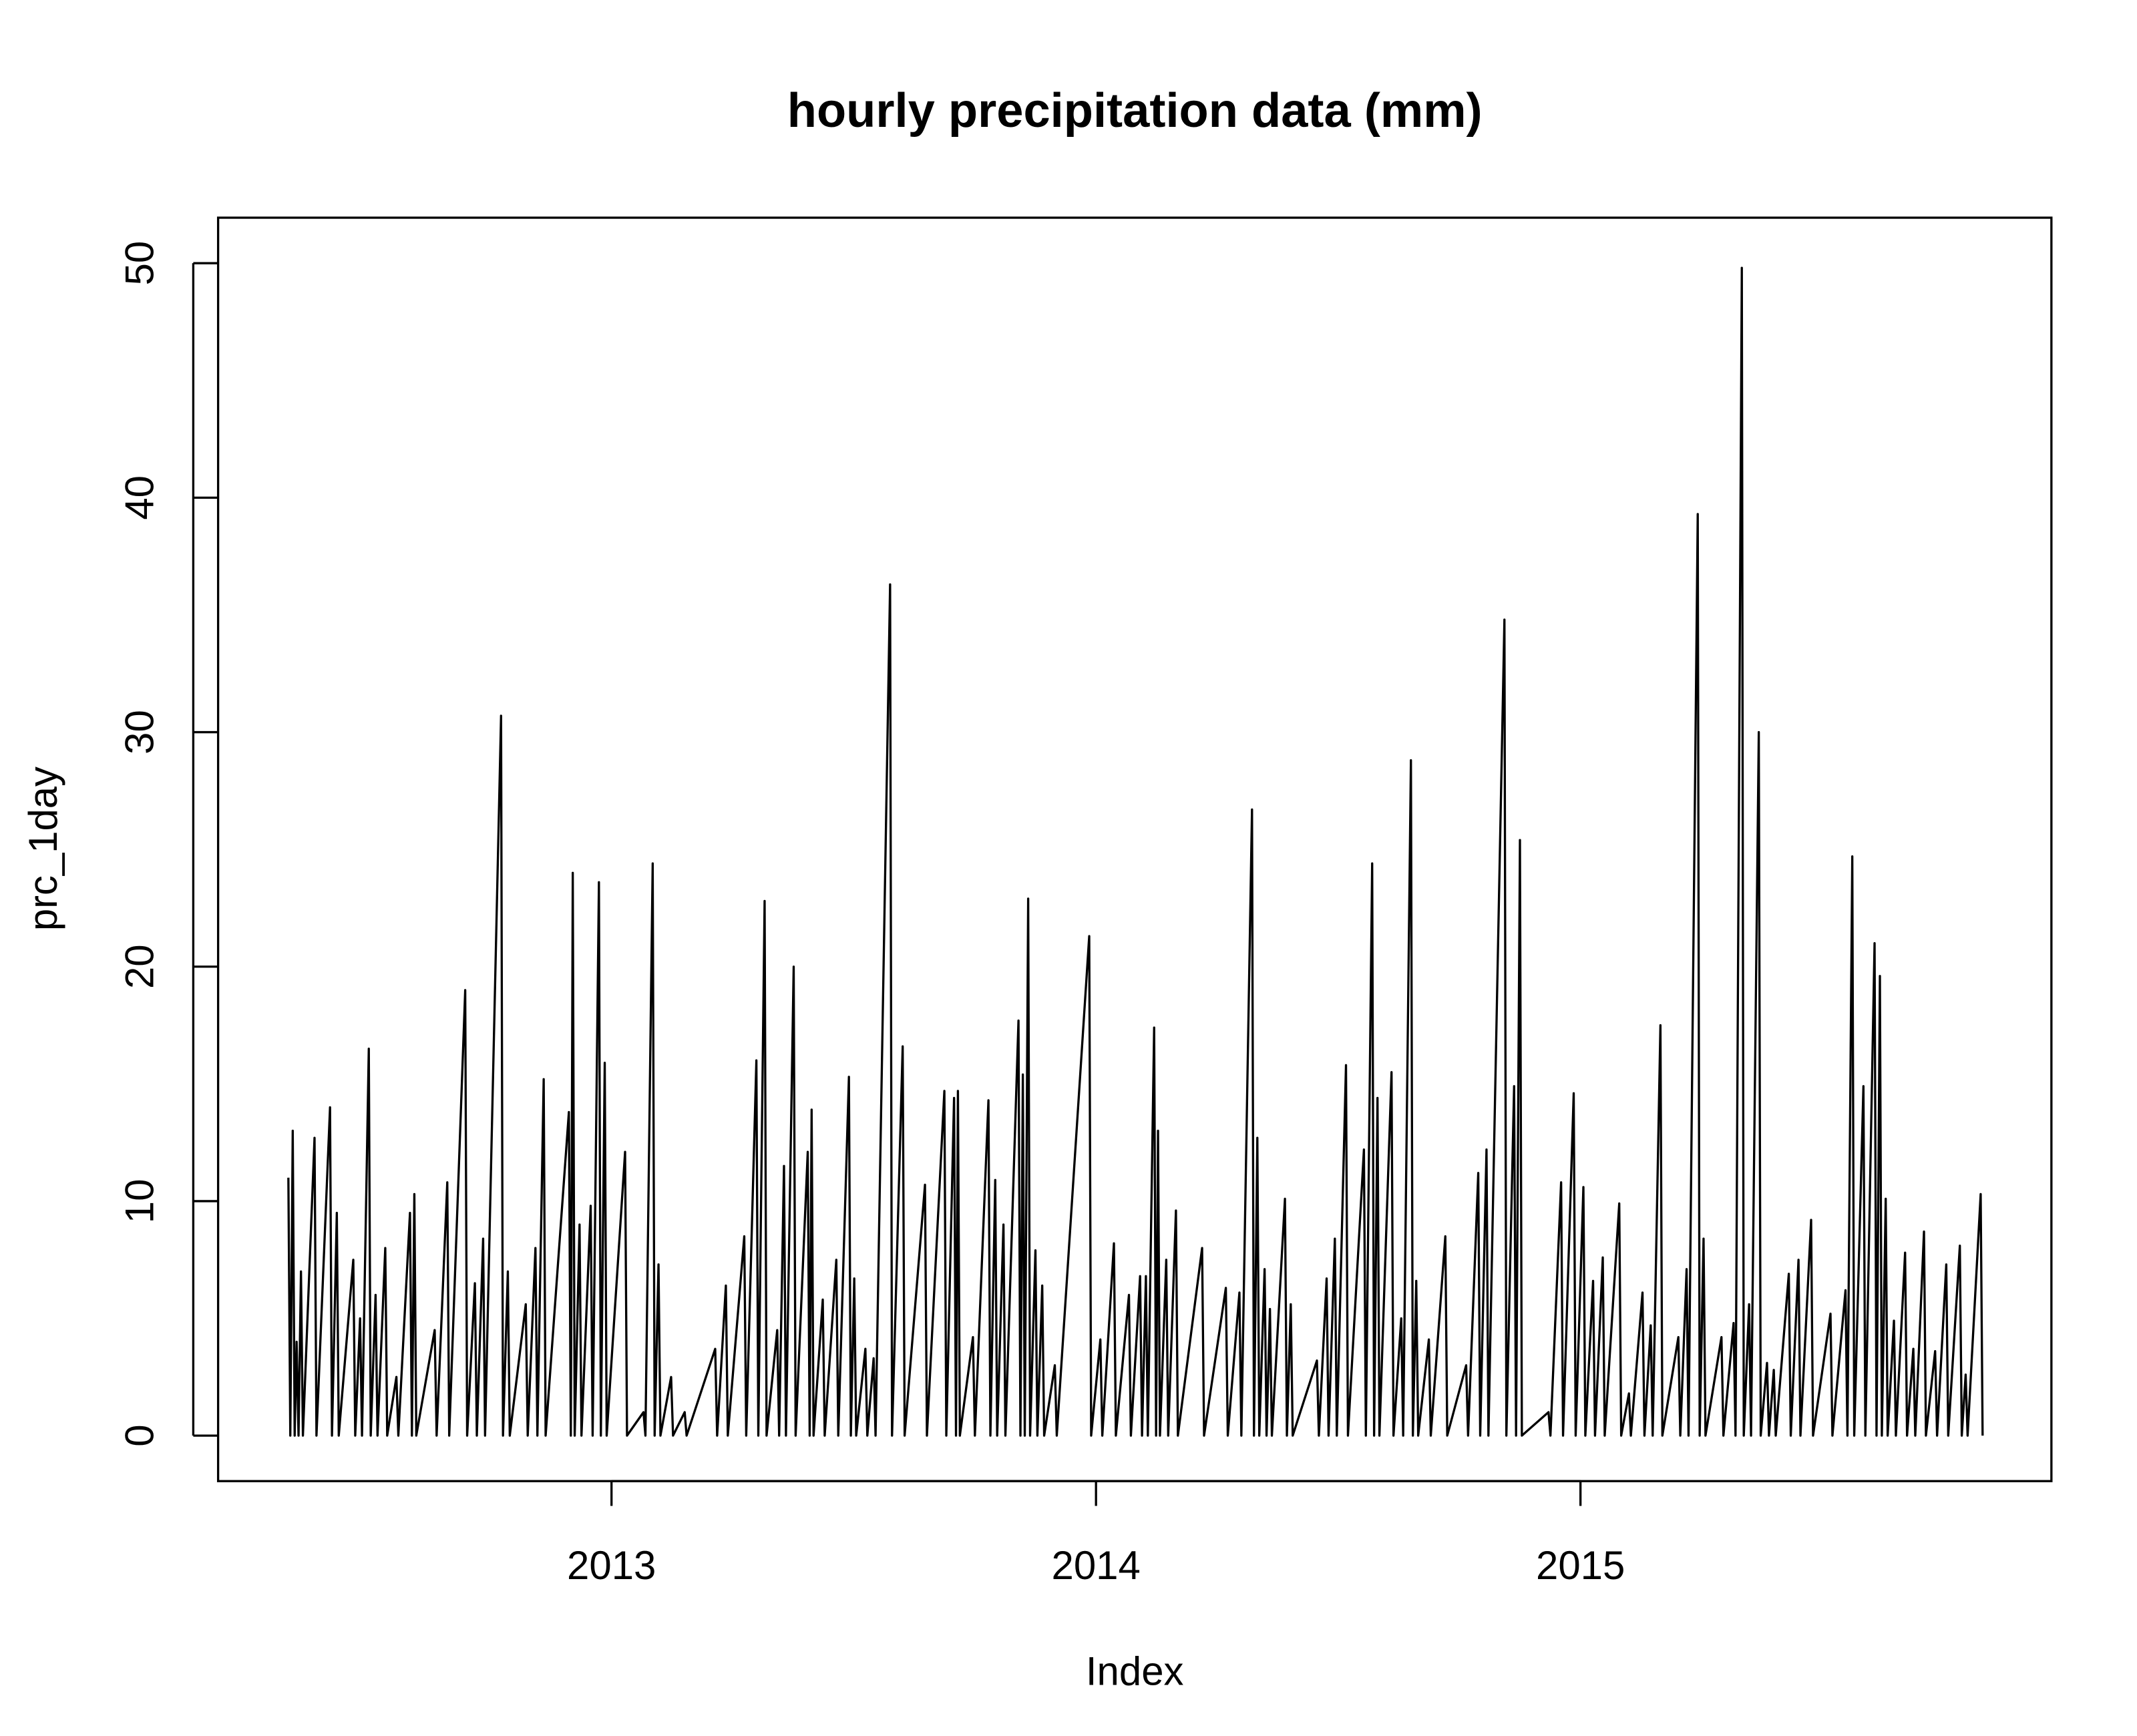  What do you see at coordinates (1580, 1566) in the screenshot?
I see `x-tick-label: 2015` at bounding box center [1580, 1566].